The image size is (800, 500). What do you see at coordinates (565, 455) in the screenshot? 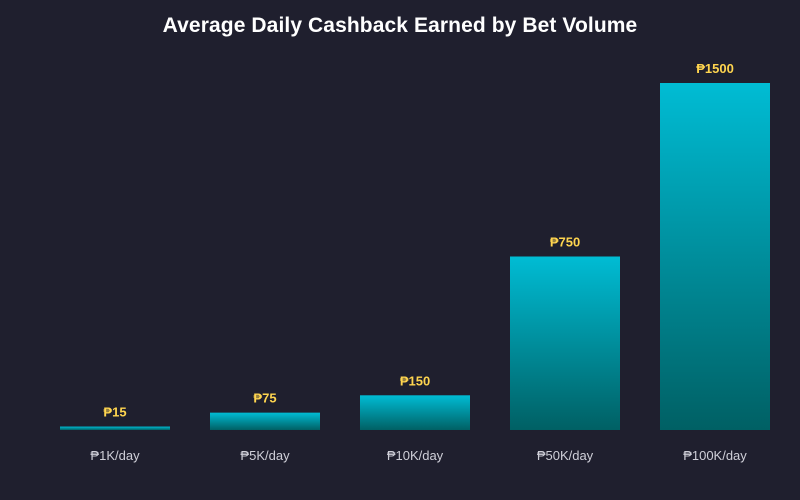
I see `x-tick-label-3: ₱50K/day` at bounding box center [565, 455].